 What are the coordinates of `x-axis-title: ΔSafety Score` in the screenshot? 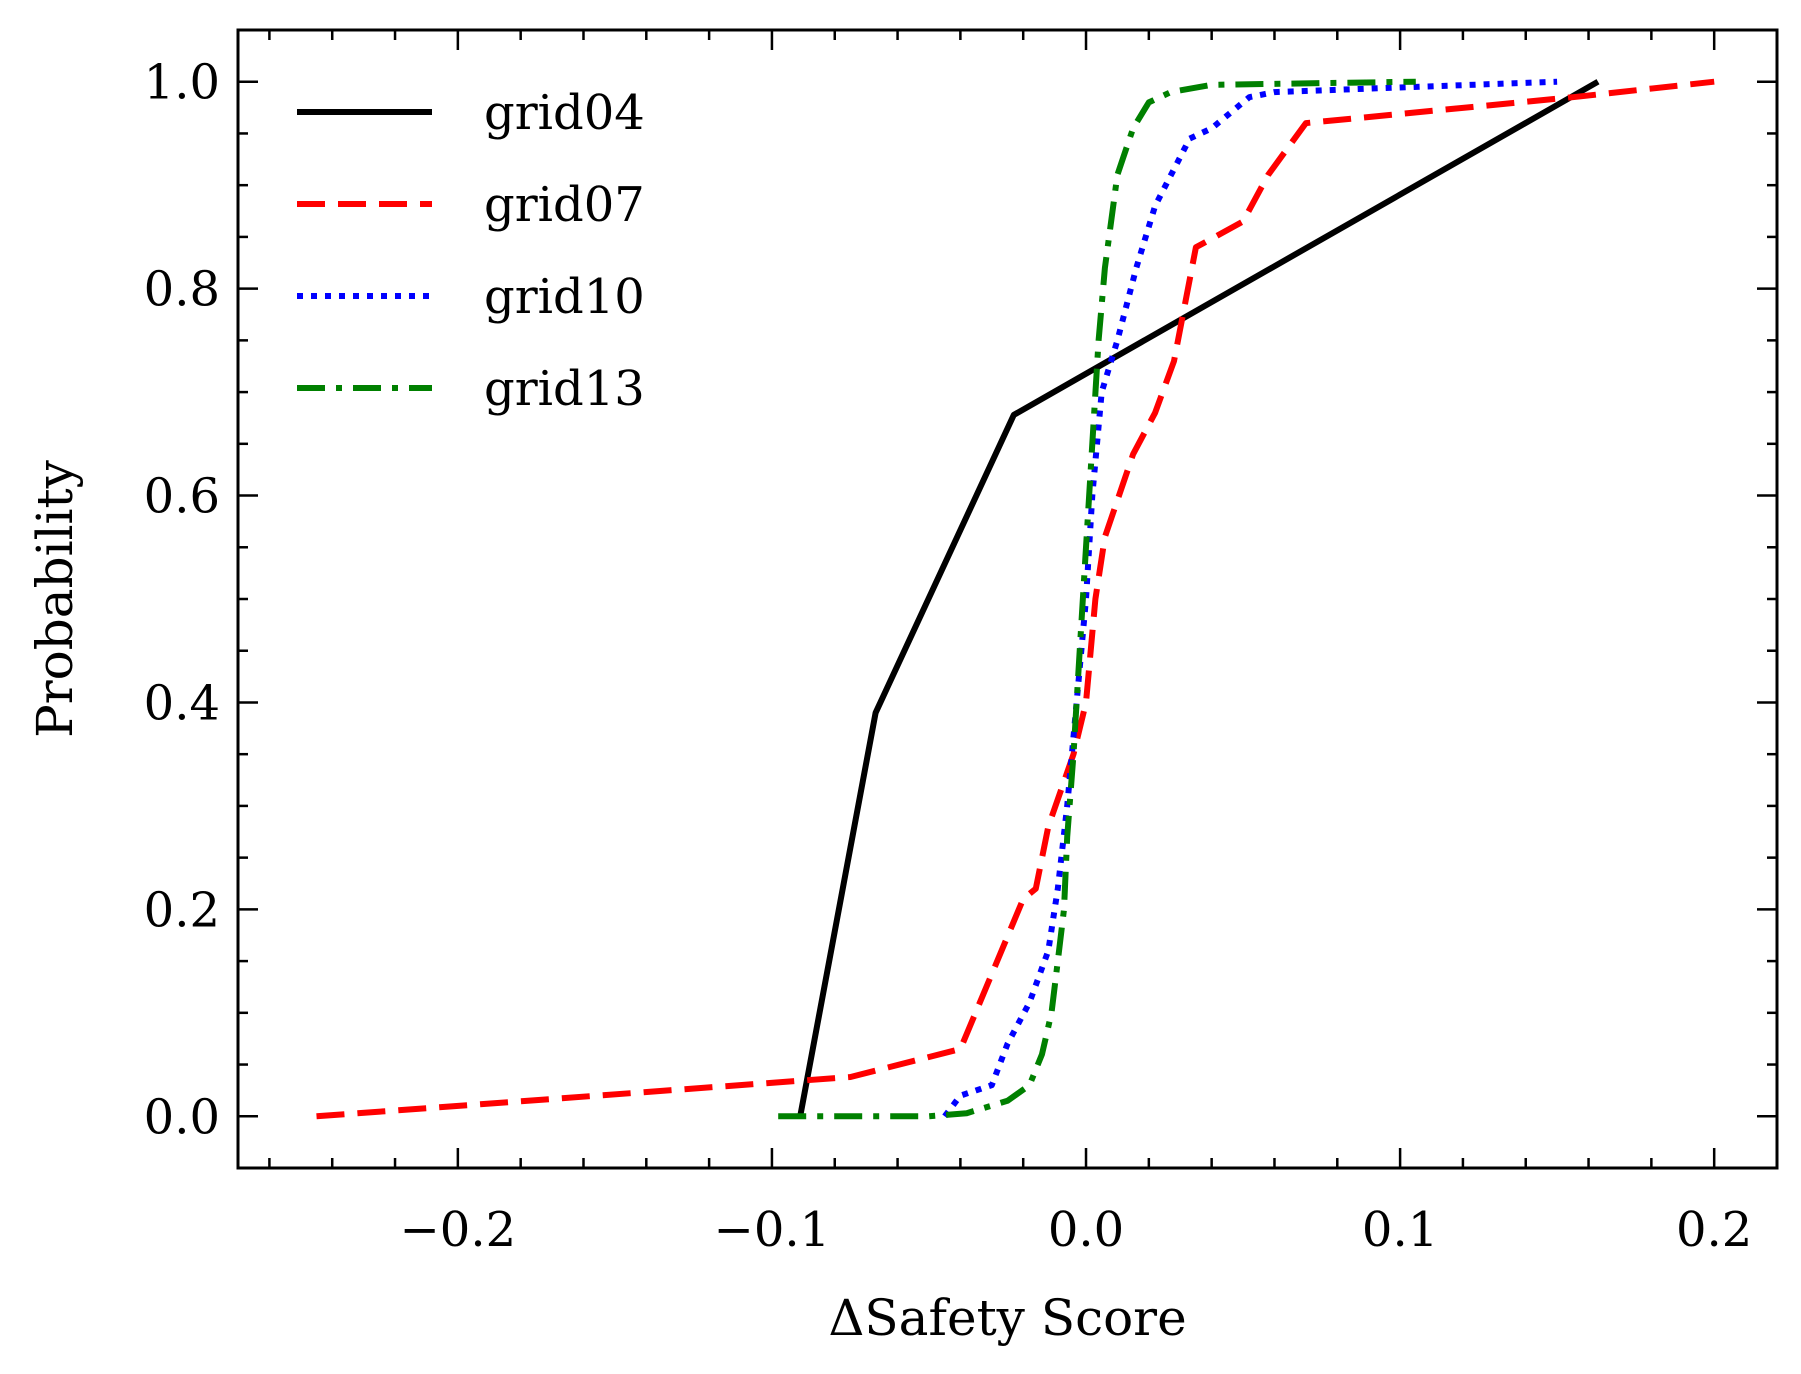 It's located at (1007, 1318).